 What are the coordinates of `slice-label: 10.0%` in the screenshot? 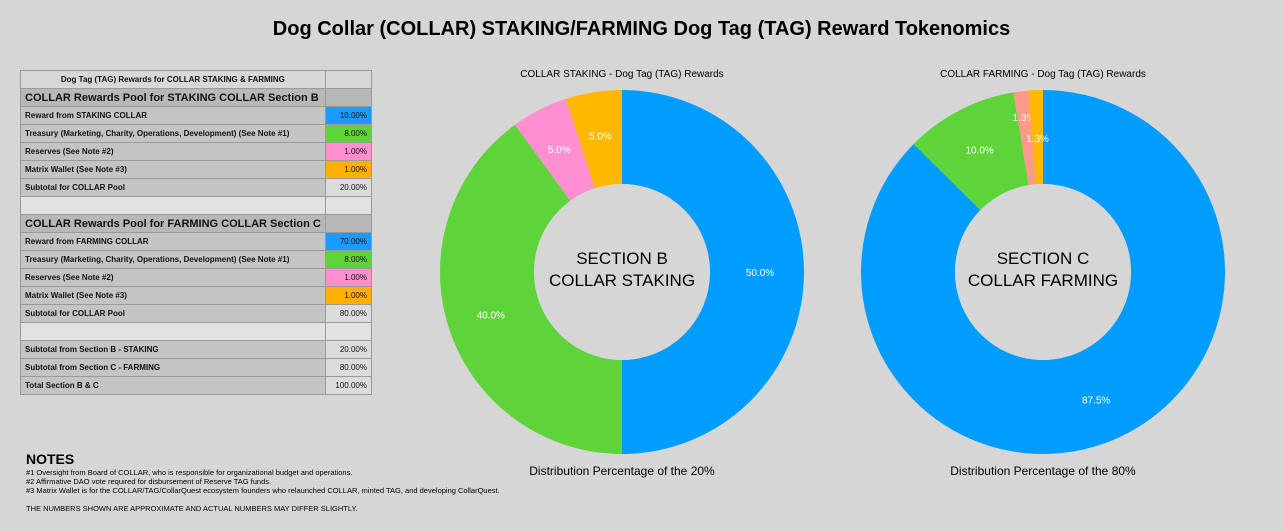 It's located at (979, 150).